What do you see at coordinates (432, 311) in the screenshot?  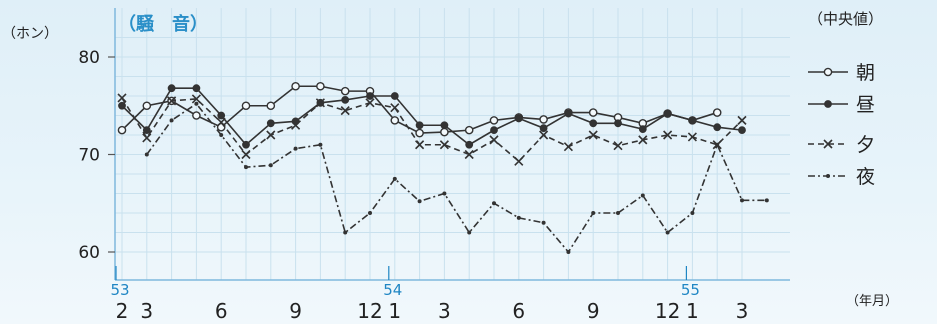 I see `x-ticks: 2 3 6 9 12 1 3 6 9 12 1 3` at bounding box center [432, 311].